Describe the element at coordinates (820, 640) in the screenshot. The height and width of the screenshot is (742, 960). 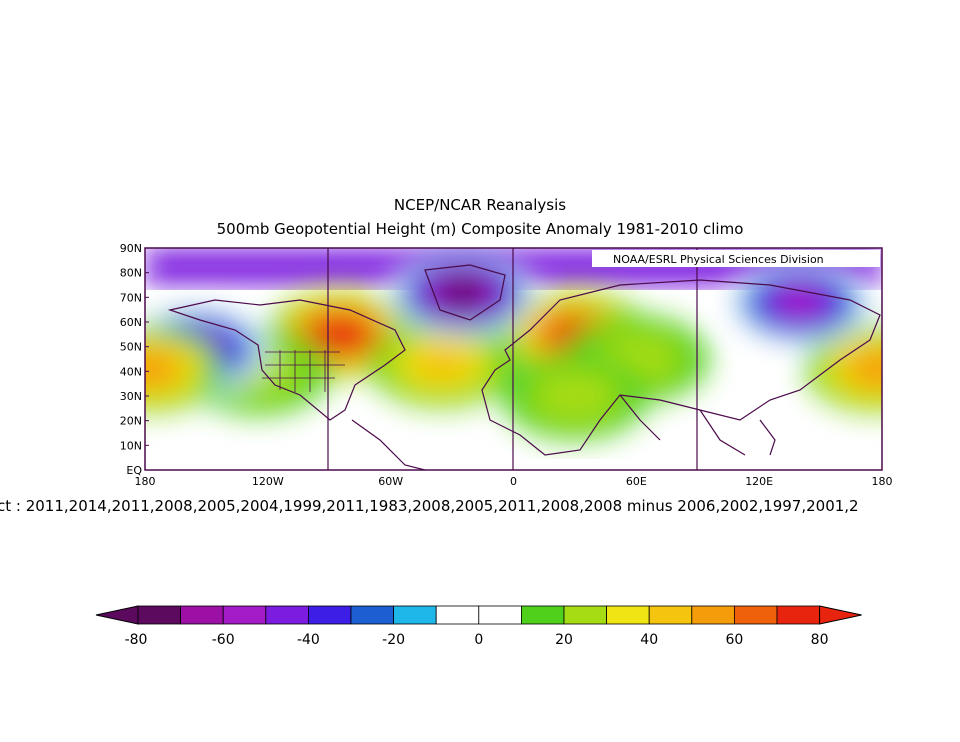
I see `colorbar-label: 80` at that location.